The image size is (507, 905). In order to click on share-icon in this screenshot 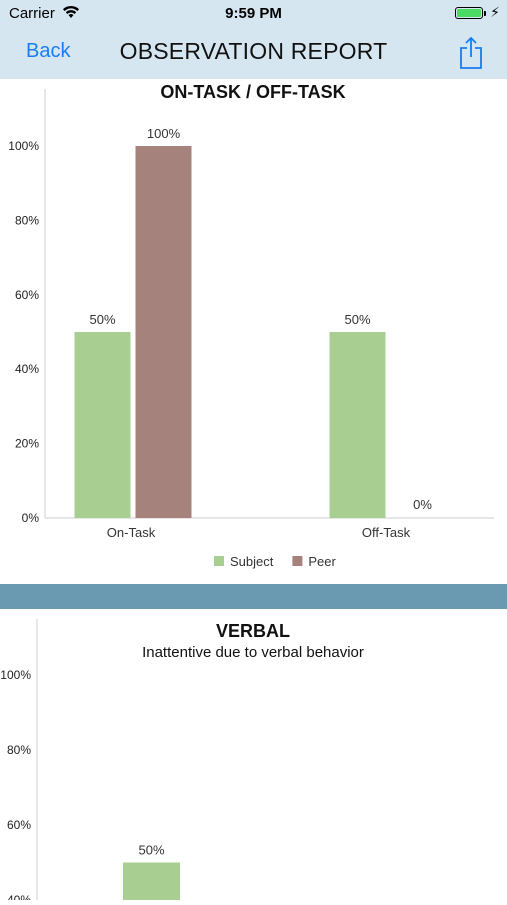, I will do `click(471, 53)`.